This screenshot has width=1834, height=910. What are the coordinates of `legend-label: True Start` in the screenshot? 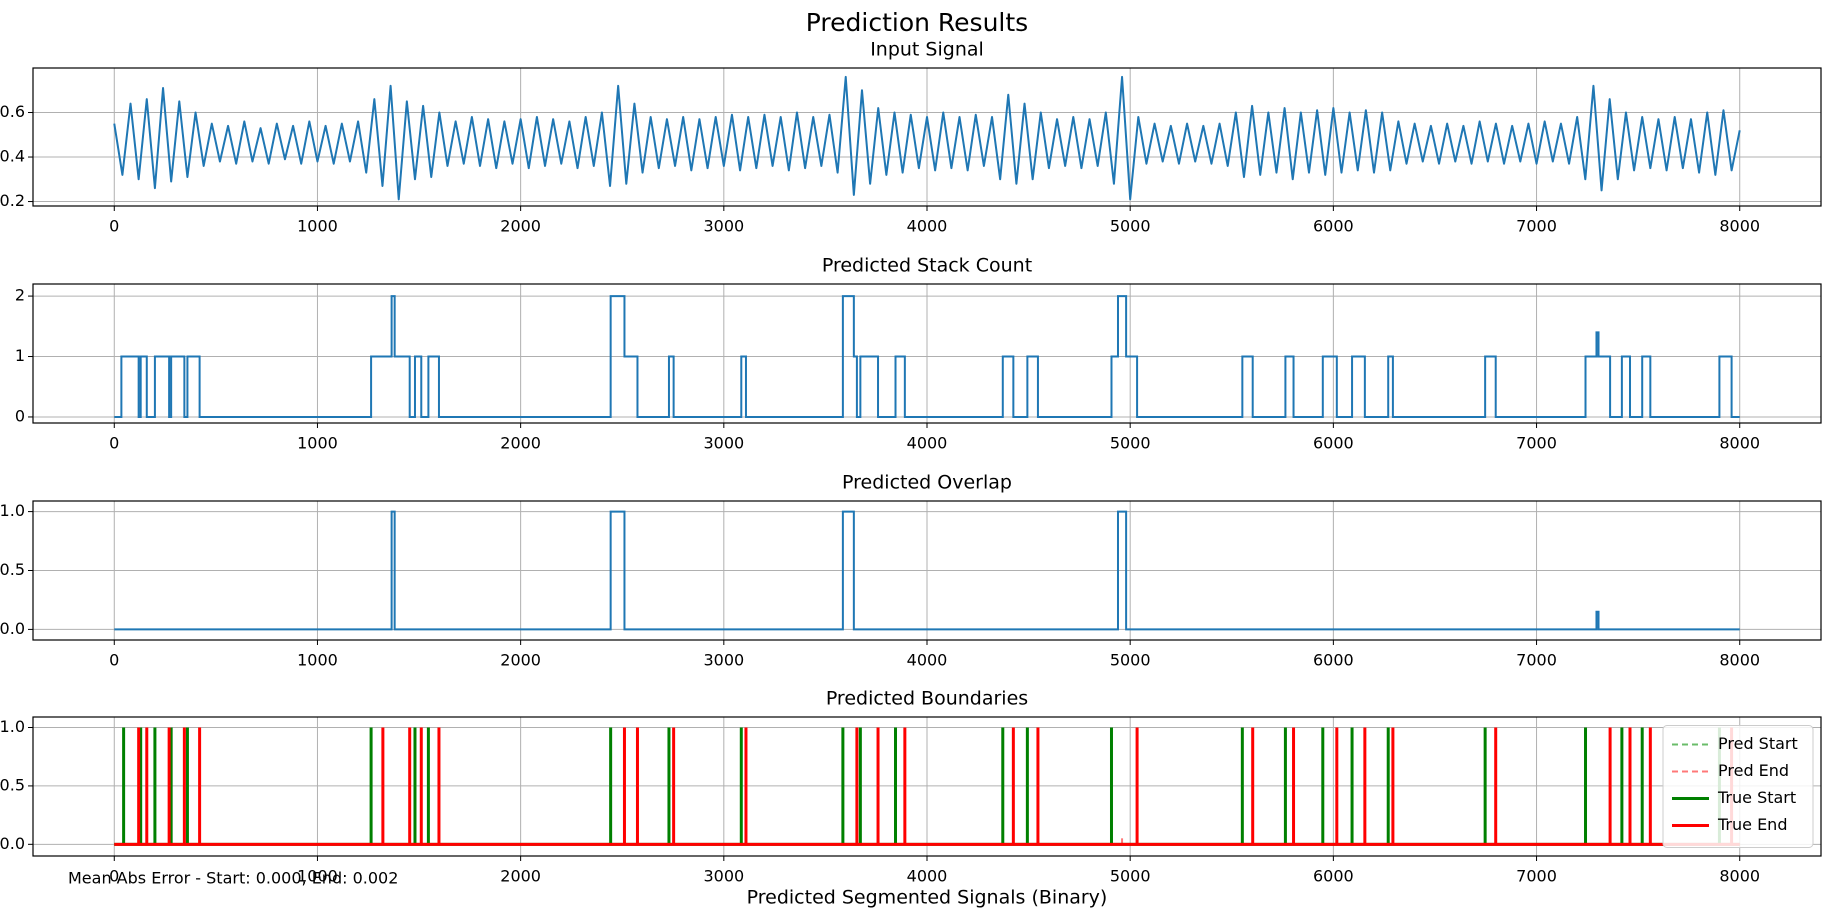 It's located at (1756, 797).